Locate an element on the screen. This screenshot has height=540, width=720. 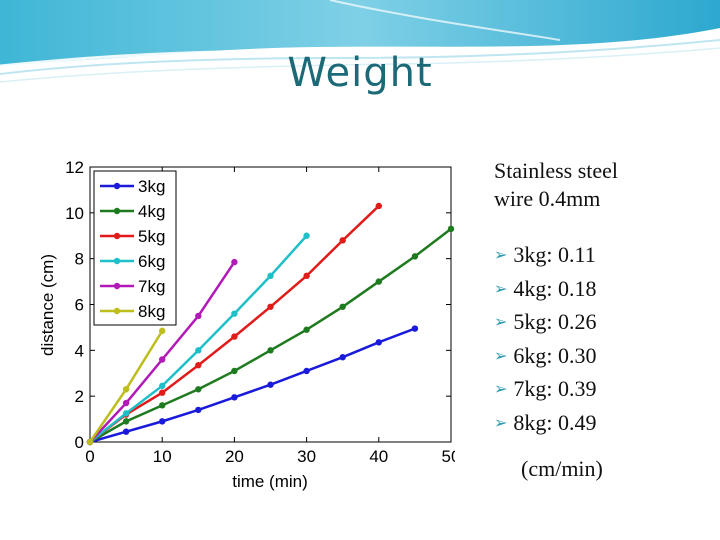
x-tick-label: 20 is located at coordinates (234, 456).